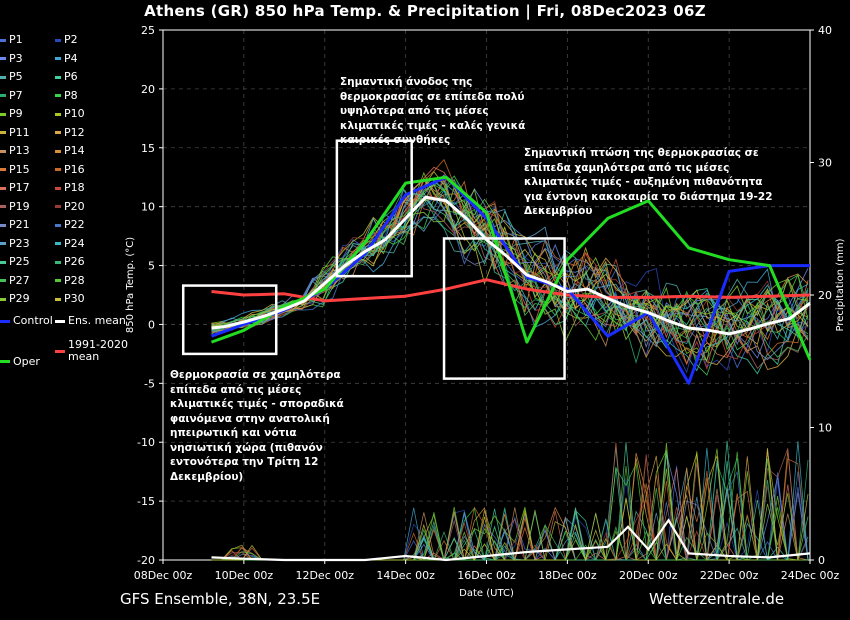  Describe the element at coordinates (810, 575) in the screenshot. I see `x-tick-label: 24Dec 00z` at that location.